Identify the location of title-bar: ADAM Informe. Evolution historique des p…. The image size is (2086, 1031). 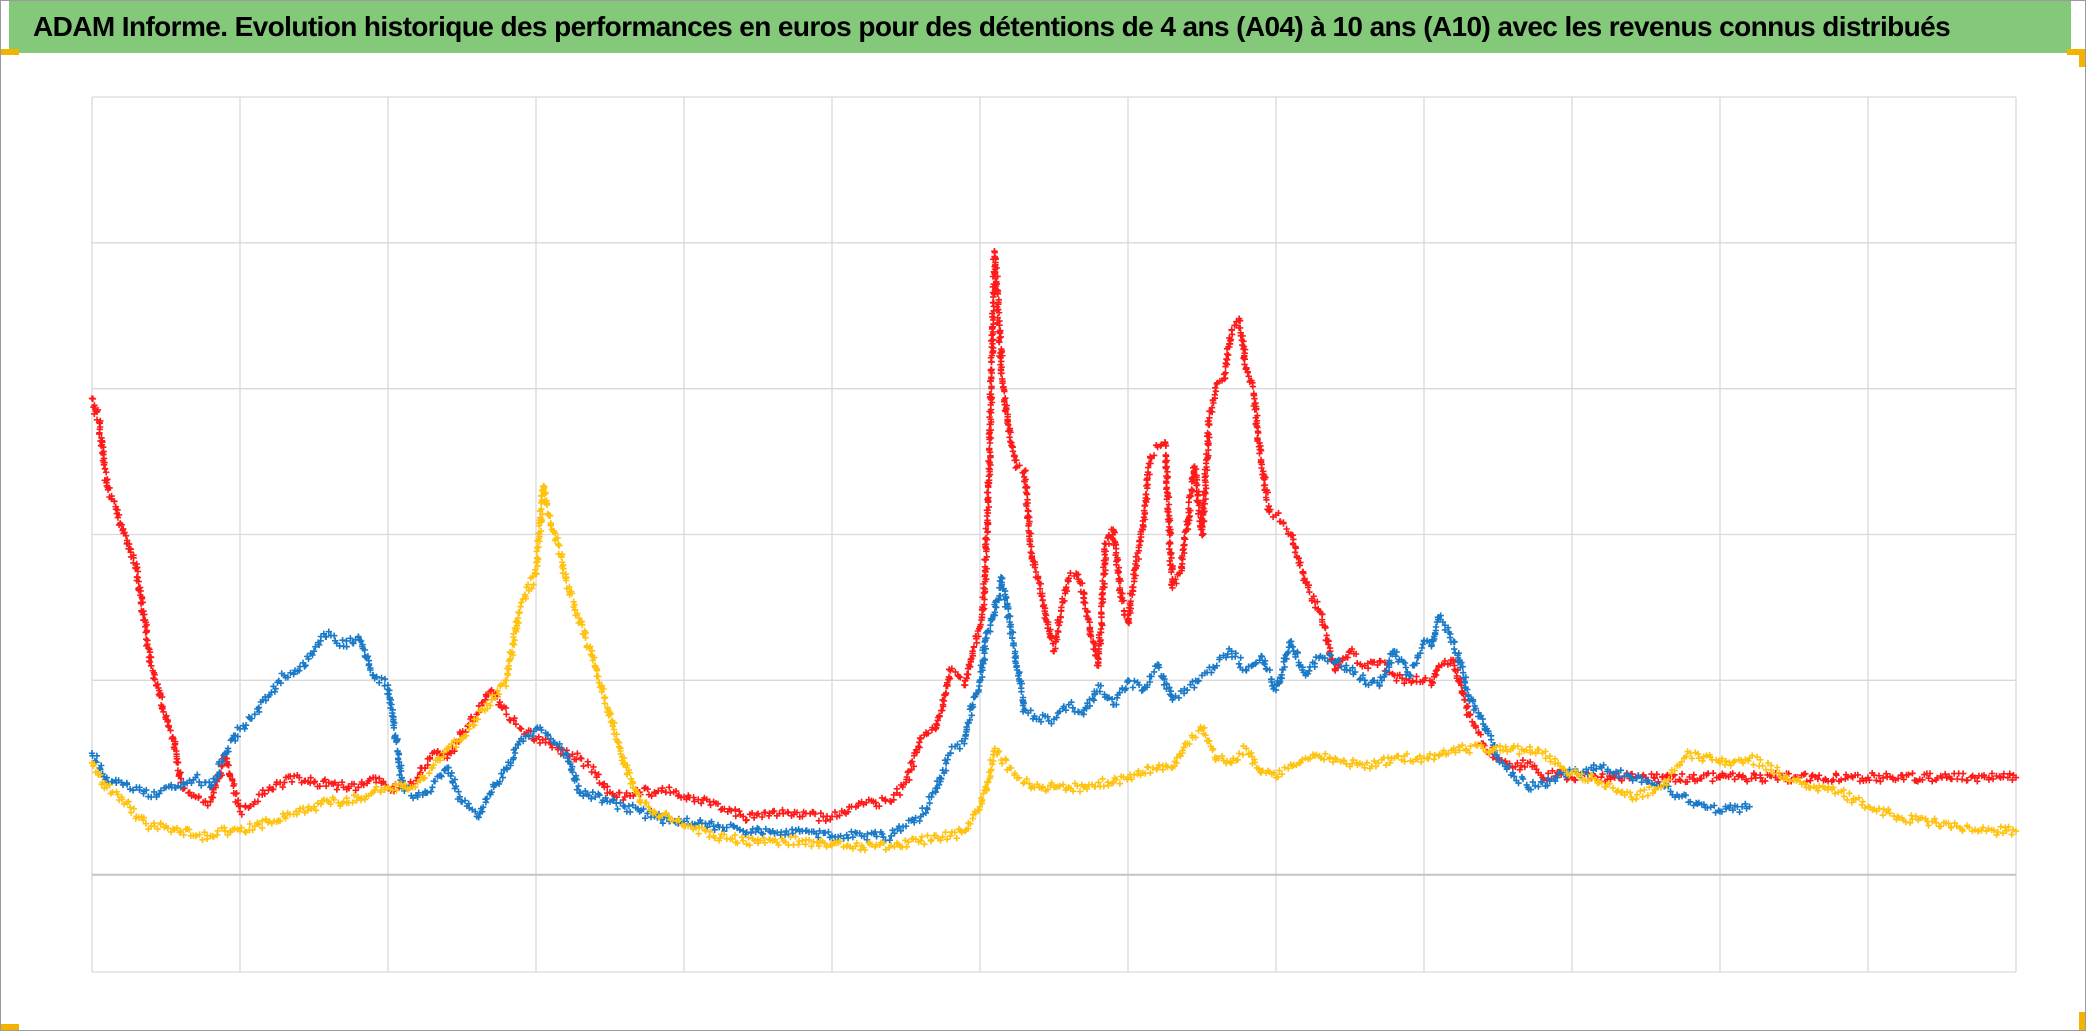
(1040, 27).